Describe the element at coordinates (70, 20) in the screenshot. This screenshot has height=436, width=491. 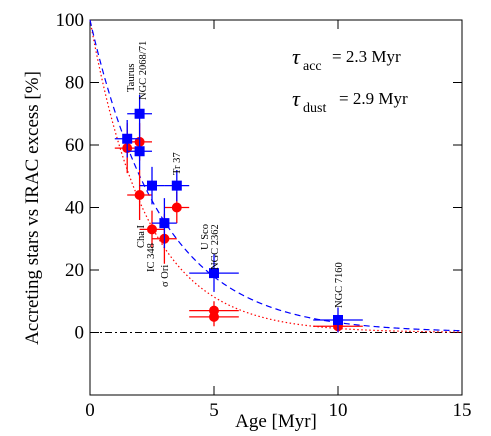
I see `y-tick-label: 100` at that location.